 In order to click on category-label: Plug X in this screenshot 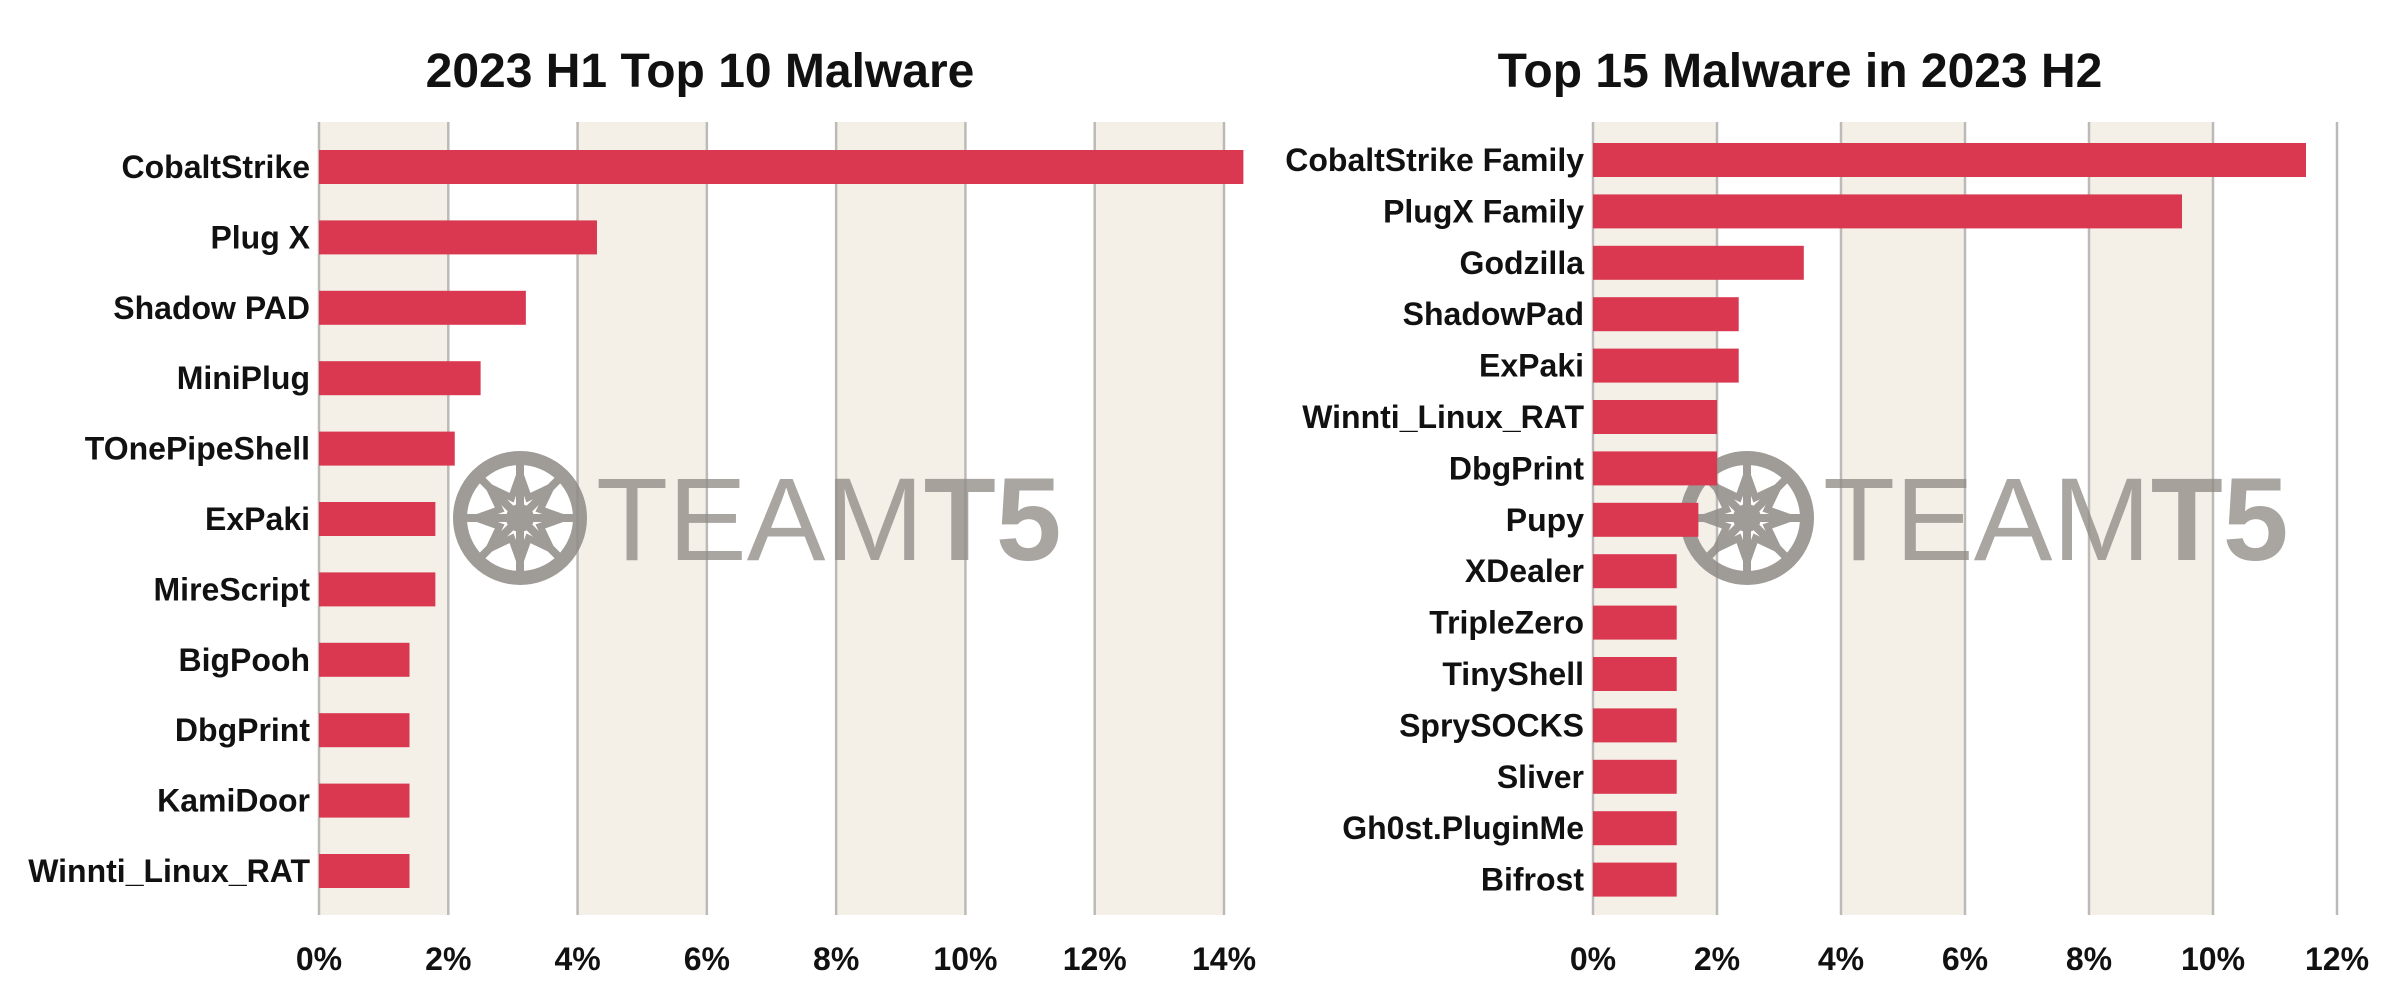, I will do `click(260, 237)`.